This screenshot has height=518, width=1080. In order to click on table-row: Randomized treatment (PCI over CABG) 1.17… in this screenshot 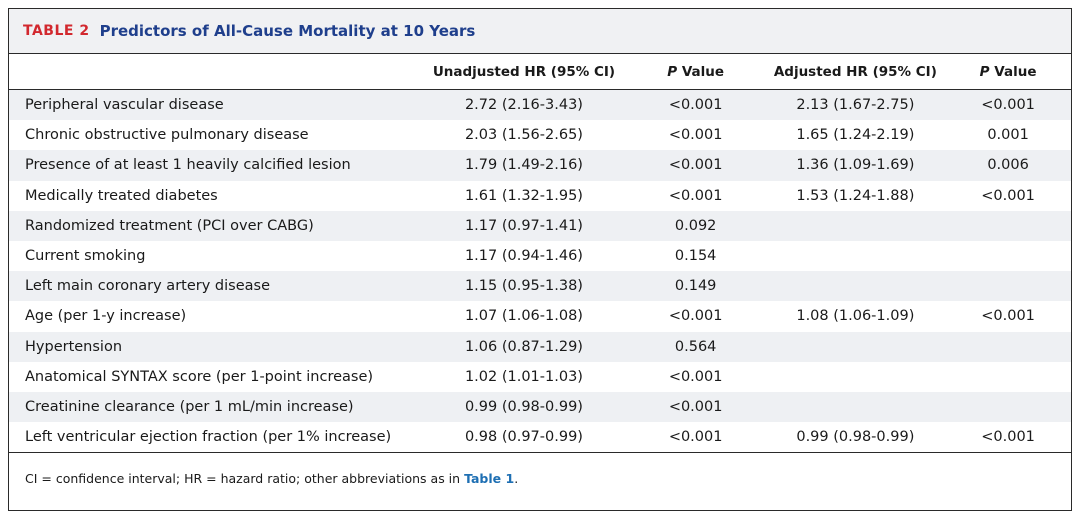, I will do `click(540, 225)`.